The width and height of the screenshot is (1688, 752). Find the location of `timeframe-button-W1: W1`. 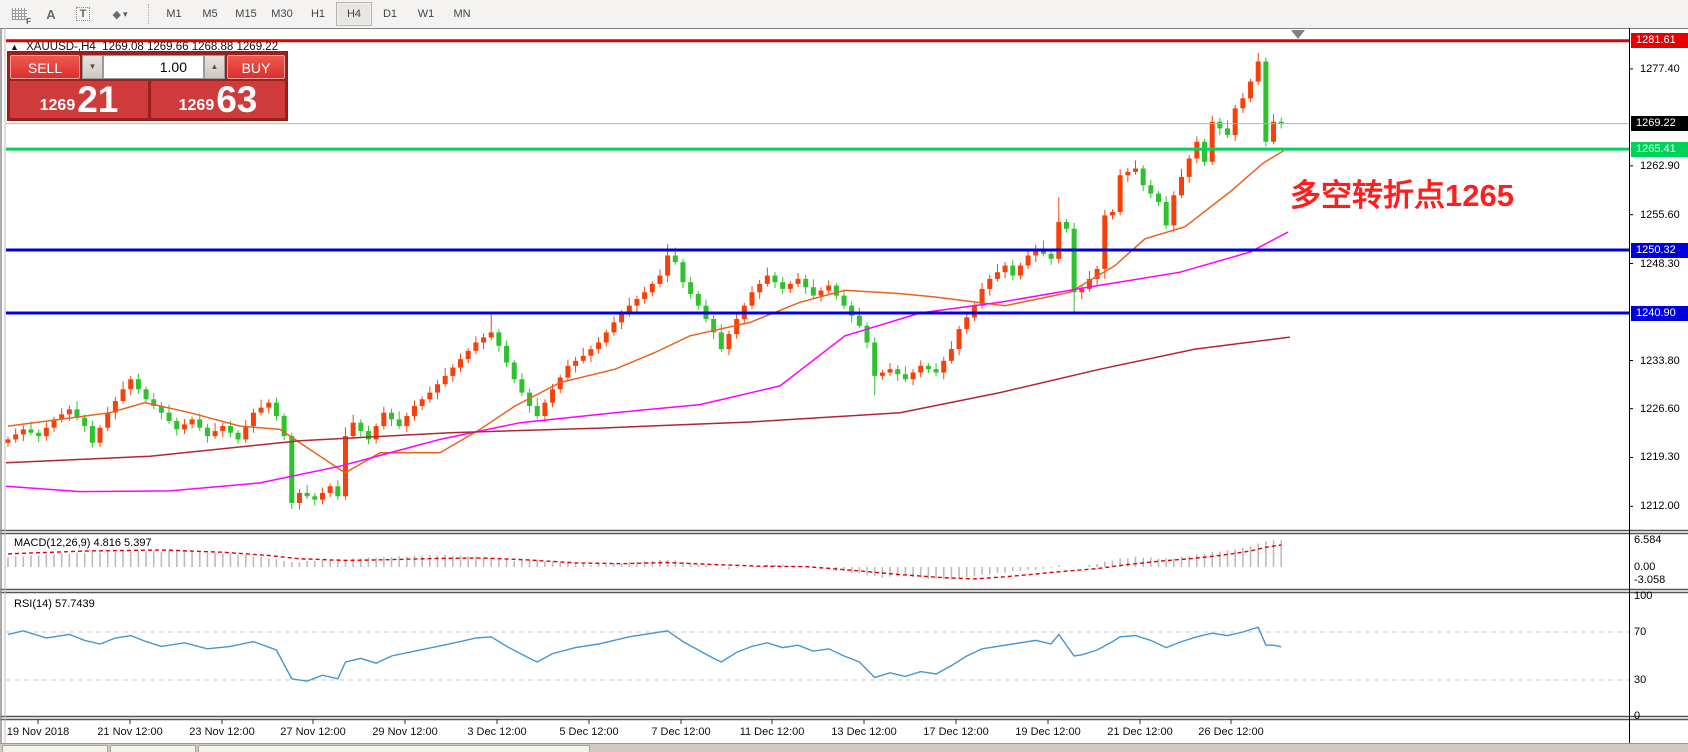

timeframe-button-W1: W1 is located at coordinates (426, 14).